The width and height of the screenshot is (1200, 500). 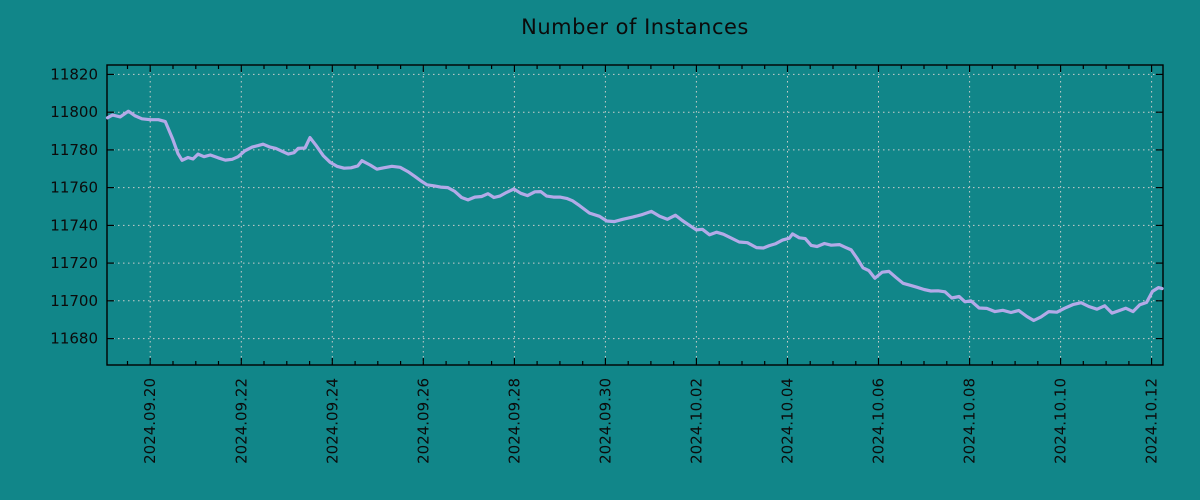 What do you see at coordinates (241, 421) in the screenshot?
I see `x-tick-label: 2024.09.22` at bounding box center [241, 421].